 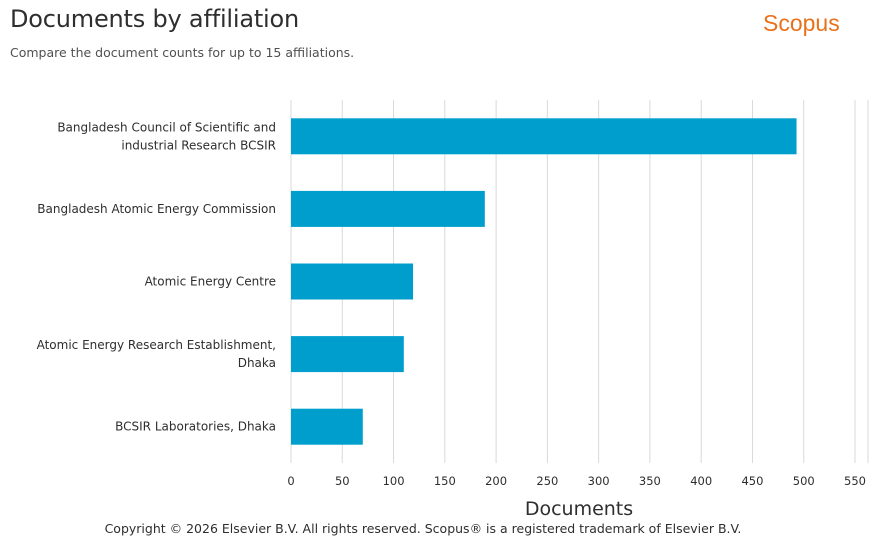 What do you see at coordinates (445, 481) in the screenshot?
I see `x-tick-label: 150` at bounding box center [445, 481].